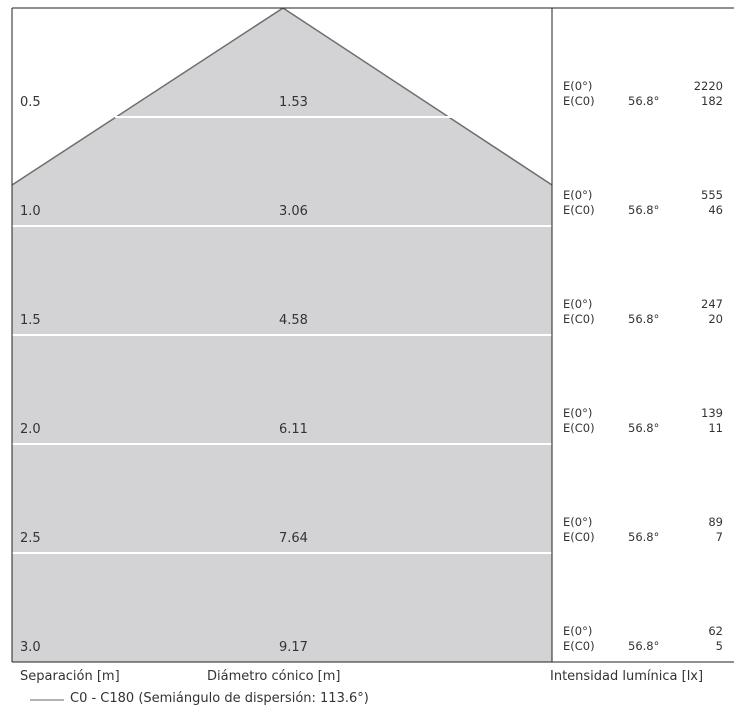 The image size is (734, 713). Describe the element at coordinates (715, 319) in the screenshot. I see `ec0-value: 20` at that location.